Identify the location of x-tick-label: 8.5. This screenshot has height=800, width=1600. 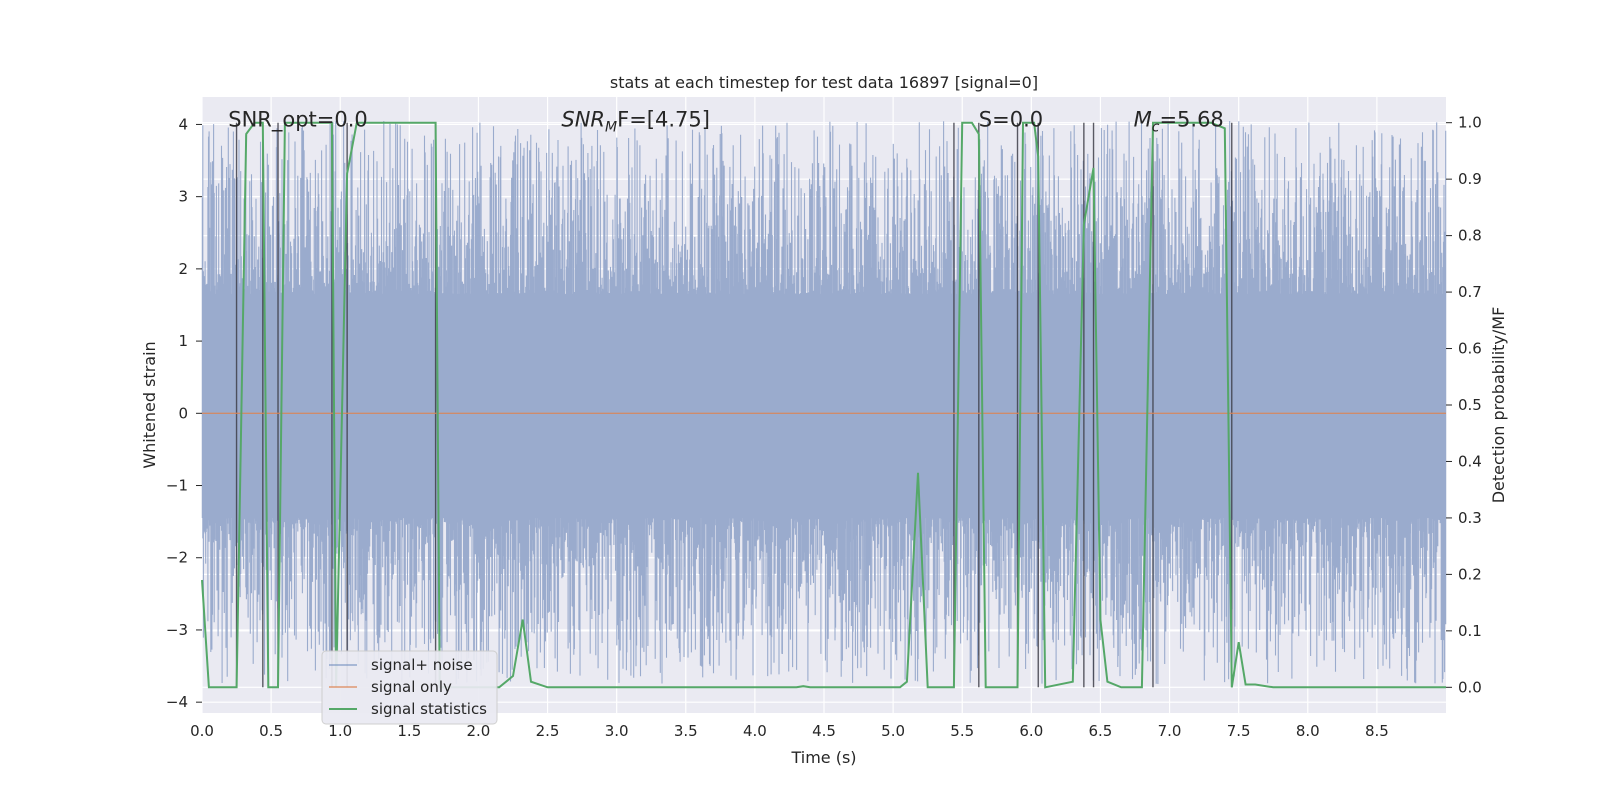
(1377, 731).